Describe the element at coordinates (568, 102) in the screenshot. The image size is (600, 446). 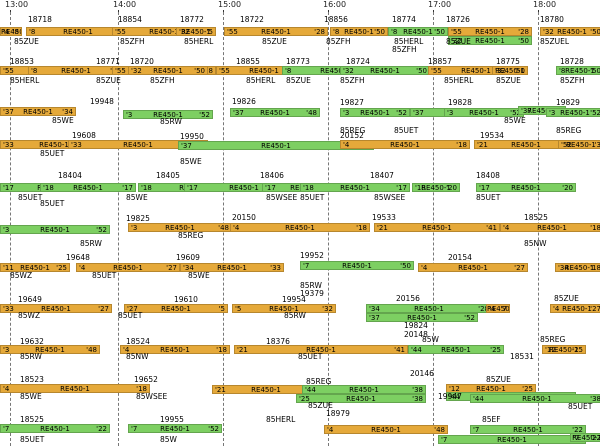
I see `train-label: 19829` at that location.